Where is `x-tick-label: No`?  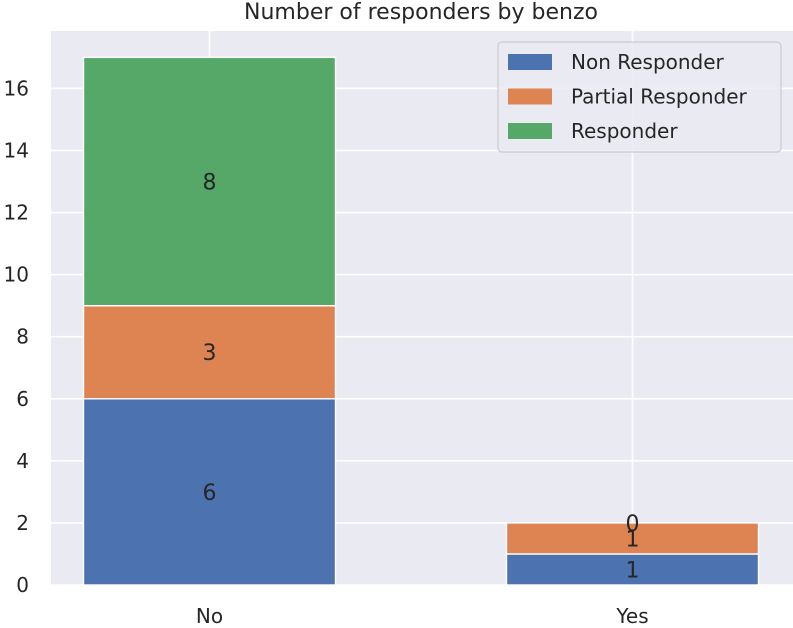 x-tick-label: No is located at coordinates (209, 616).